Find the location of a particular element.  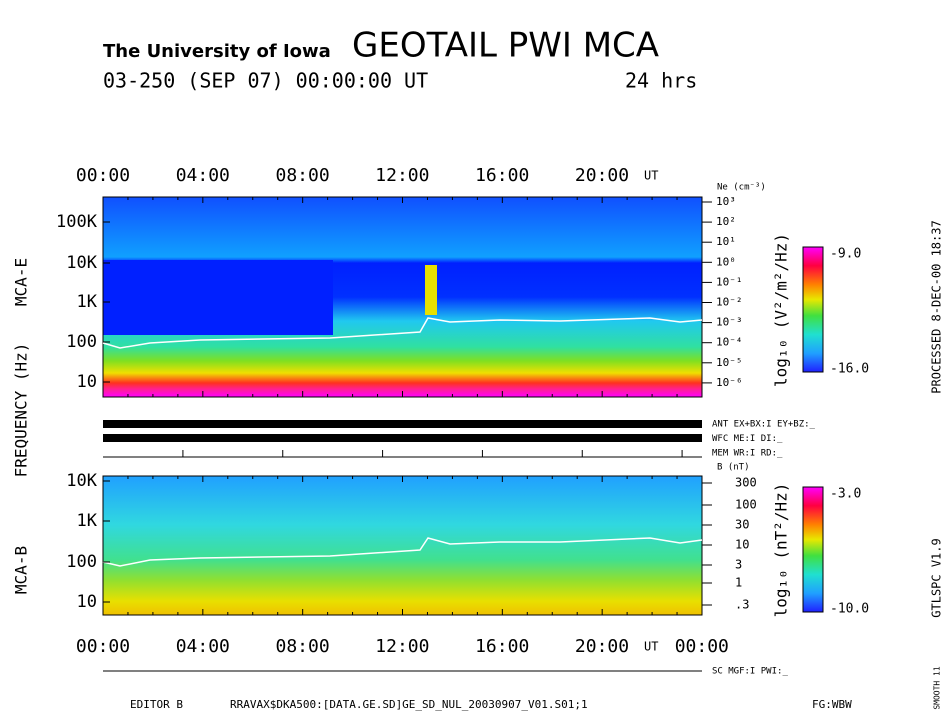

density-trace is located at coordinates (402, 333).